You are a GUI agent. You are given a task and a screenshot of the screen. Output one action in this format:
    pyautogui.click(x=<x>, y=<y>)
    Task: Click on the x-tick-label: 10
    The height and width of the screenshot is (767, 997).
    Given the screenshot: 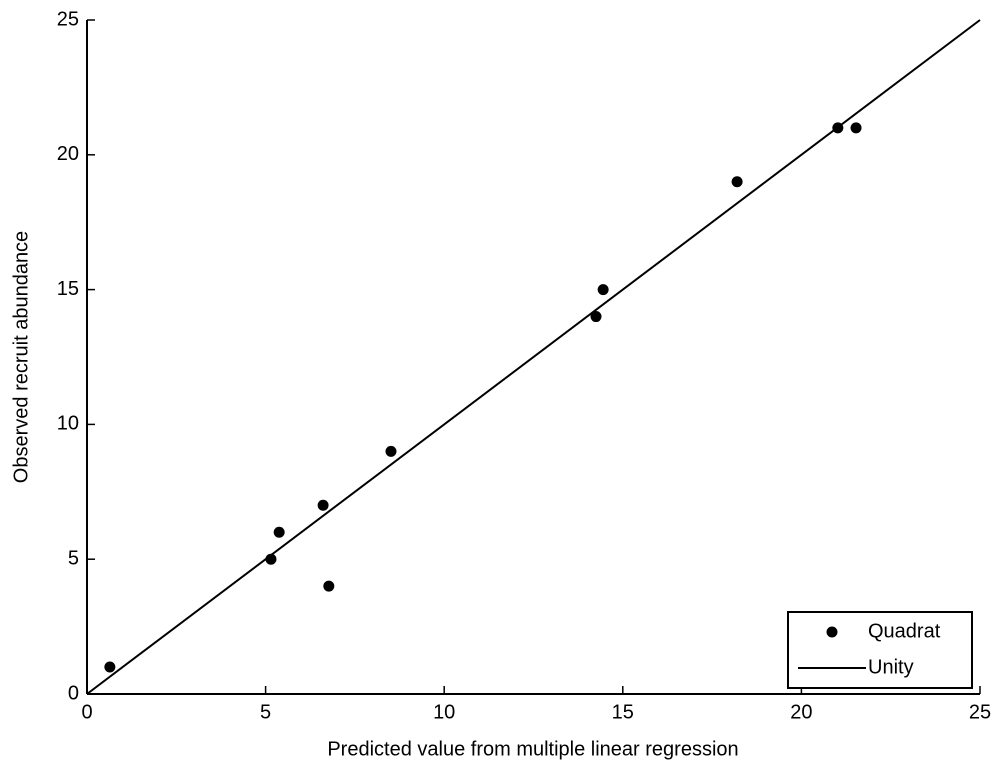 What is the action you would take?
    pyautogui.click(x=444, y=712)
    